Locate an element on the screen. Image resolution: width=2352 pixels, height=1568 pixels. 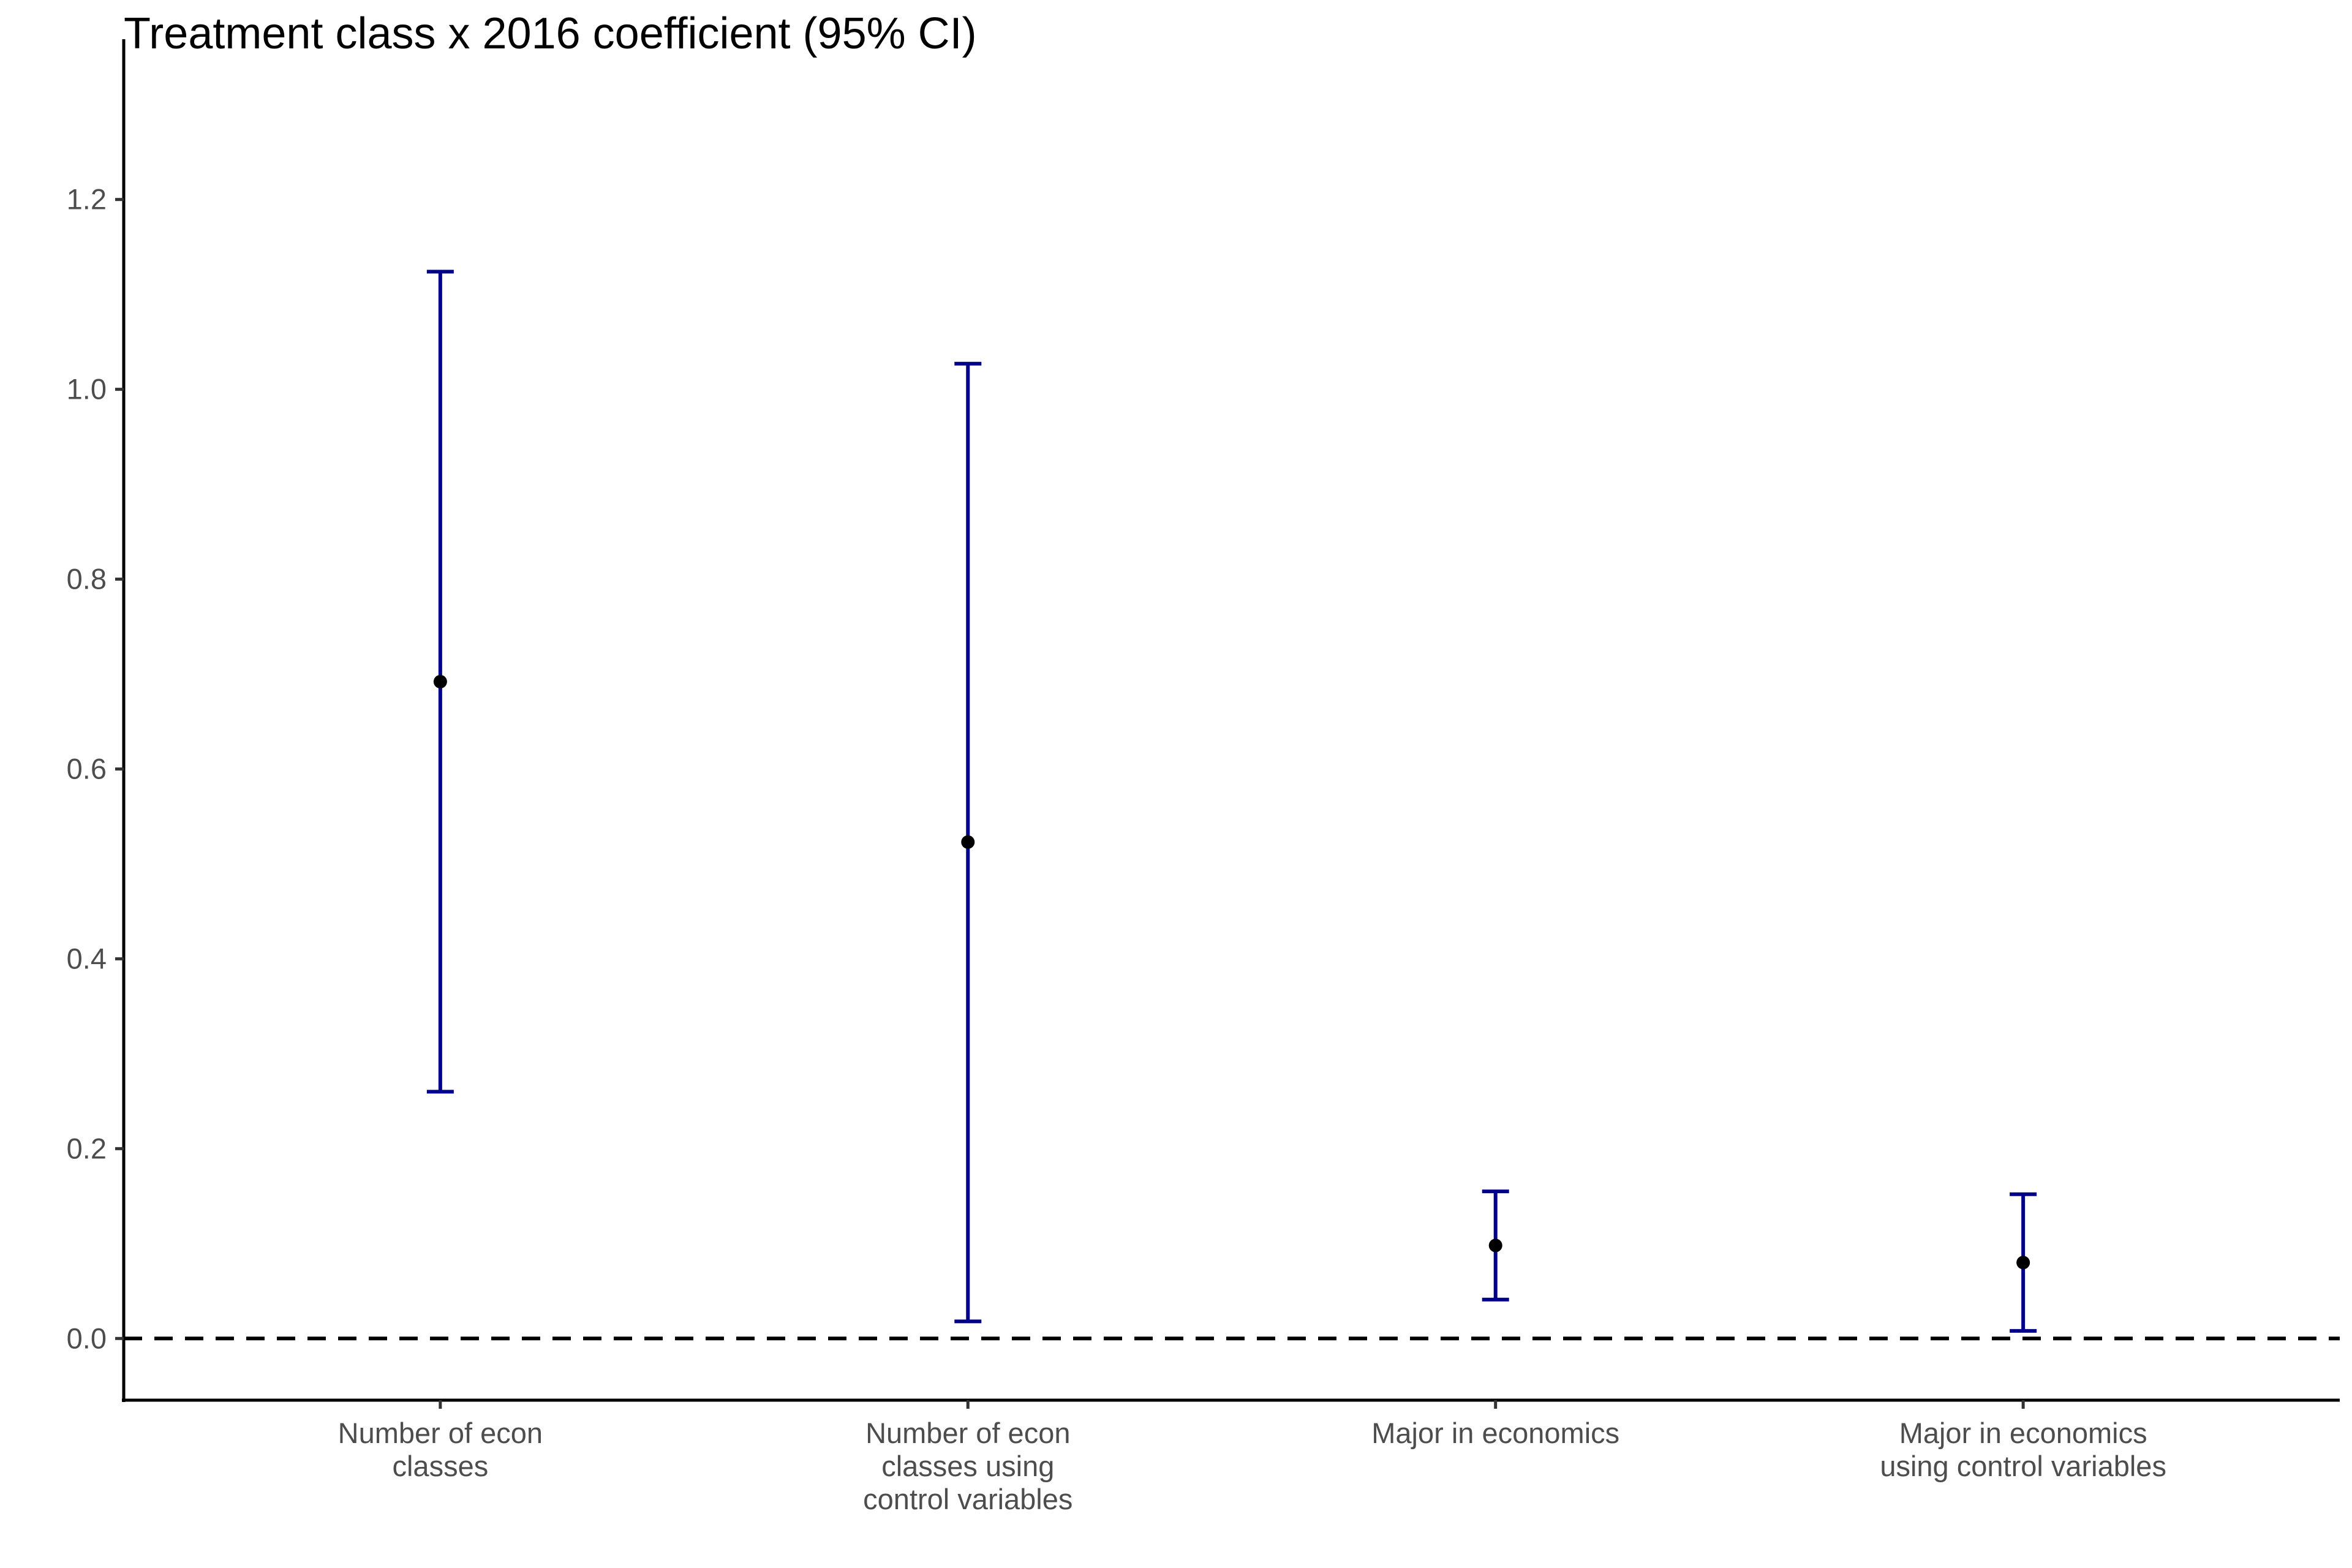
y-tick-layer: 0.0 0.2 0.4 0.6 0.8 1.0 1.2 is located at coordinates (95, 769).